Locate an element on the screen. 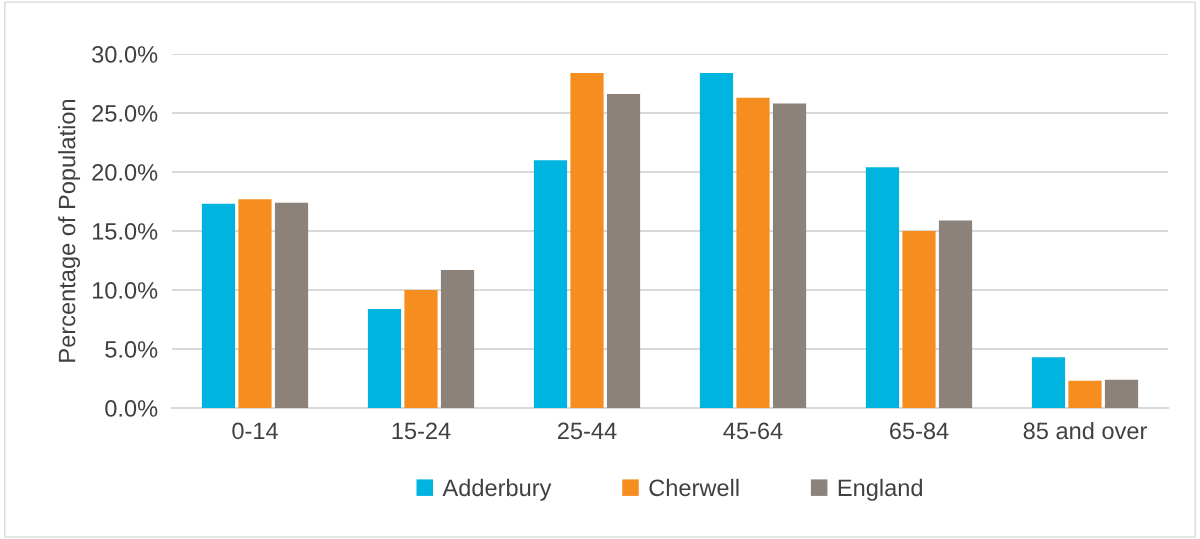 The height and width of the screenshot is (539, 1200). x-tick-label: 45-64 is located at coordinates (753, 431).